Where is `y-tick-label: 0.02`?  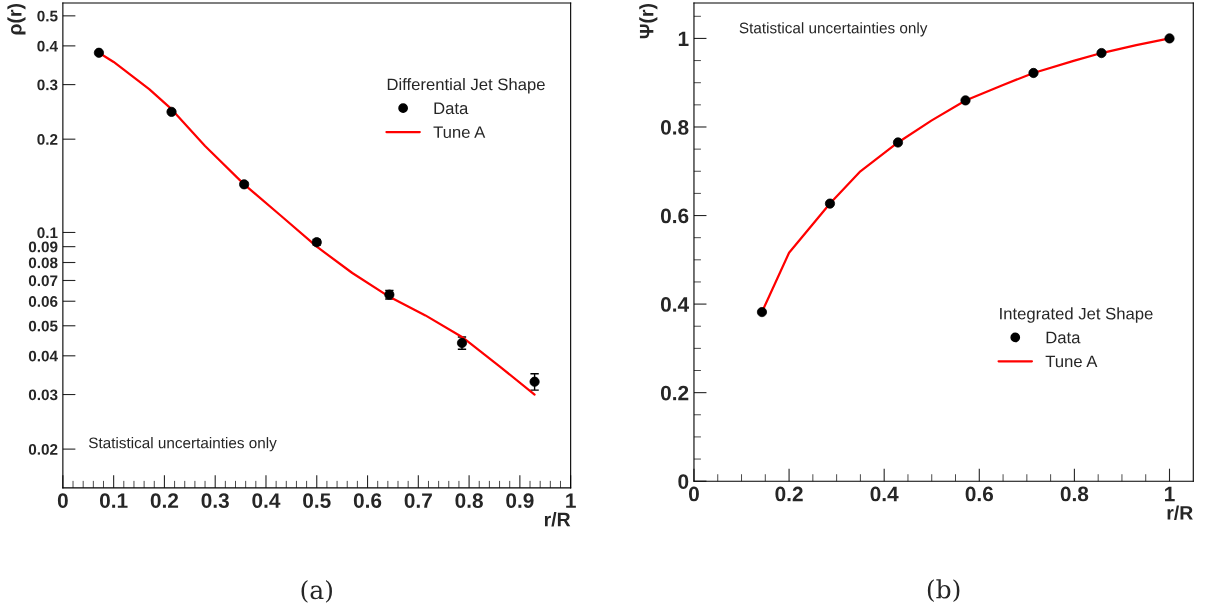
y-tick-label: 0.02 is located at coordinates (43, 449).